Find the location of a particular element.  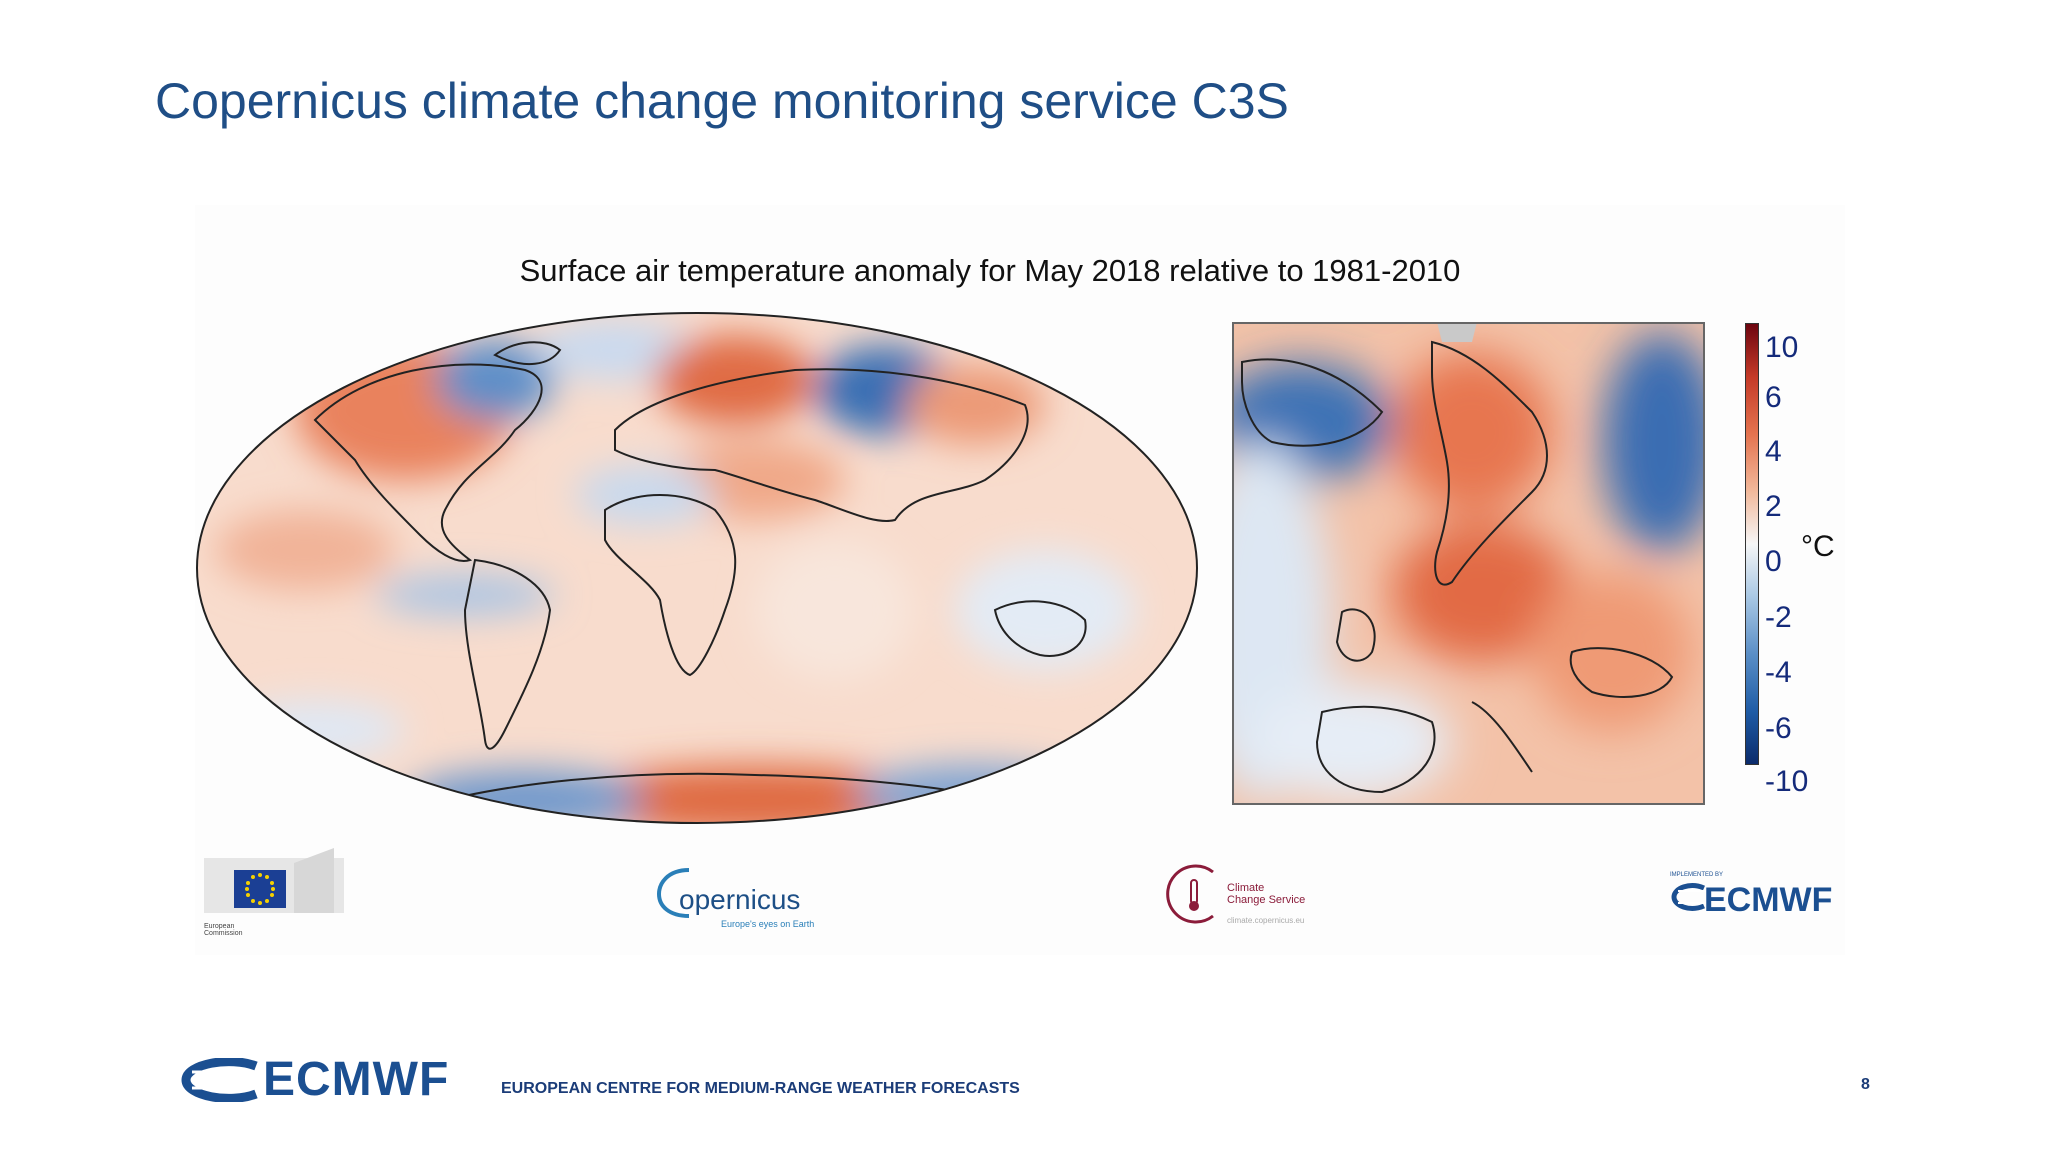

colorbar-tick: -2 is located at coordinates (1778, 617).